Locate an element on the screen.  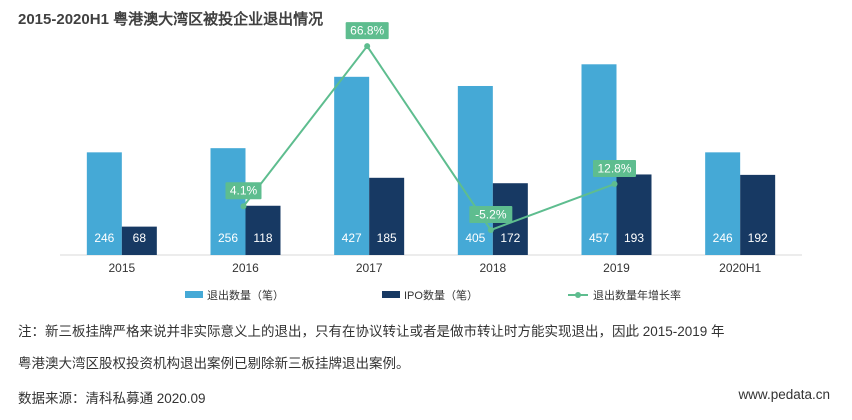
growth-label-box-2019 is located at coordinates (614, 169).